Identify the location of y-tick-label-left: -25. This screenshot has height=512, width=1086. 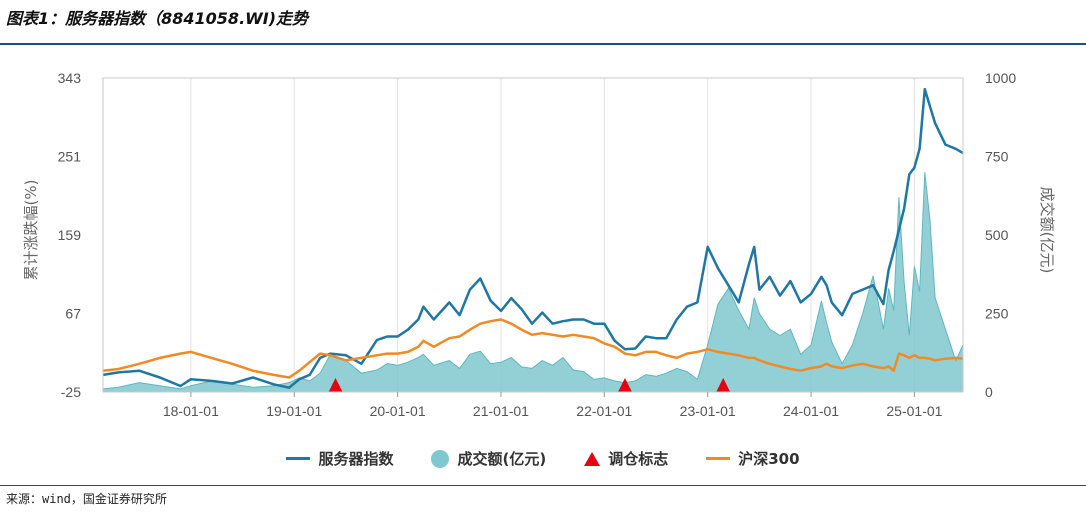
(71, 392).